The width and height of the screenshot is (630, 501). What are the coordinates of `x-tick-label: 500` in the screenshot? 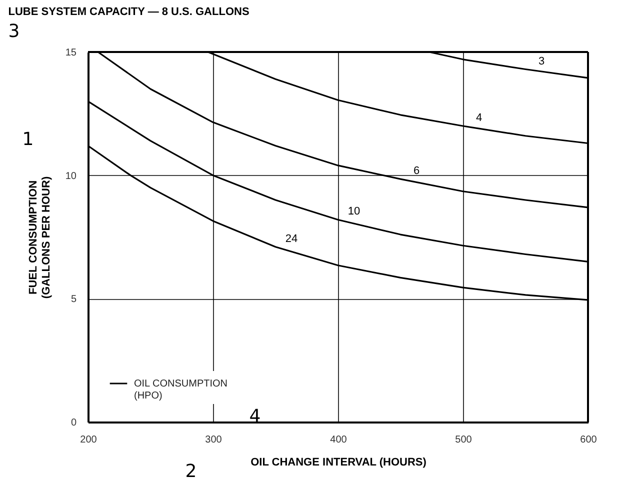 It's located at (463, 440).